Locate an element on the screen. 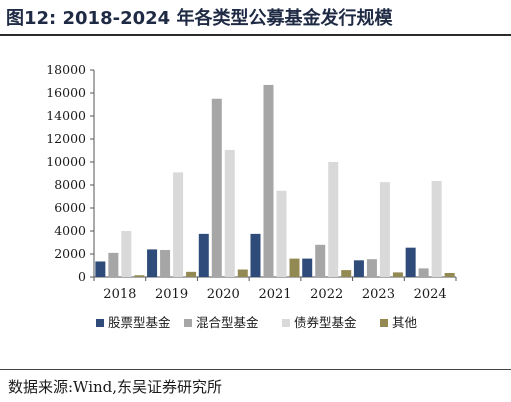 The width and height of the screenshot is (511, 402). x-tick-label: 2019 is located at coordinates (171, 294).